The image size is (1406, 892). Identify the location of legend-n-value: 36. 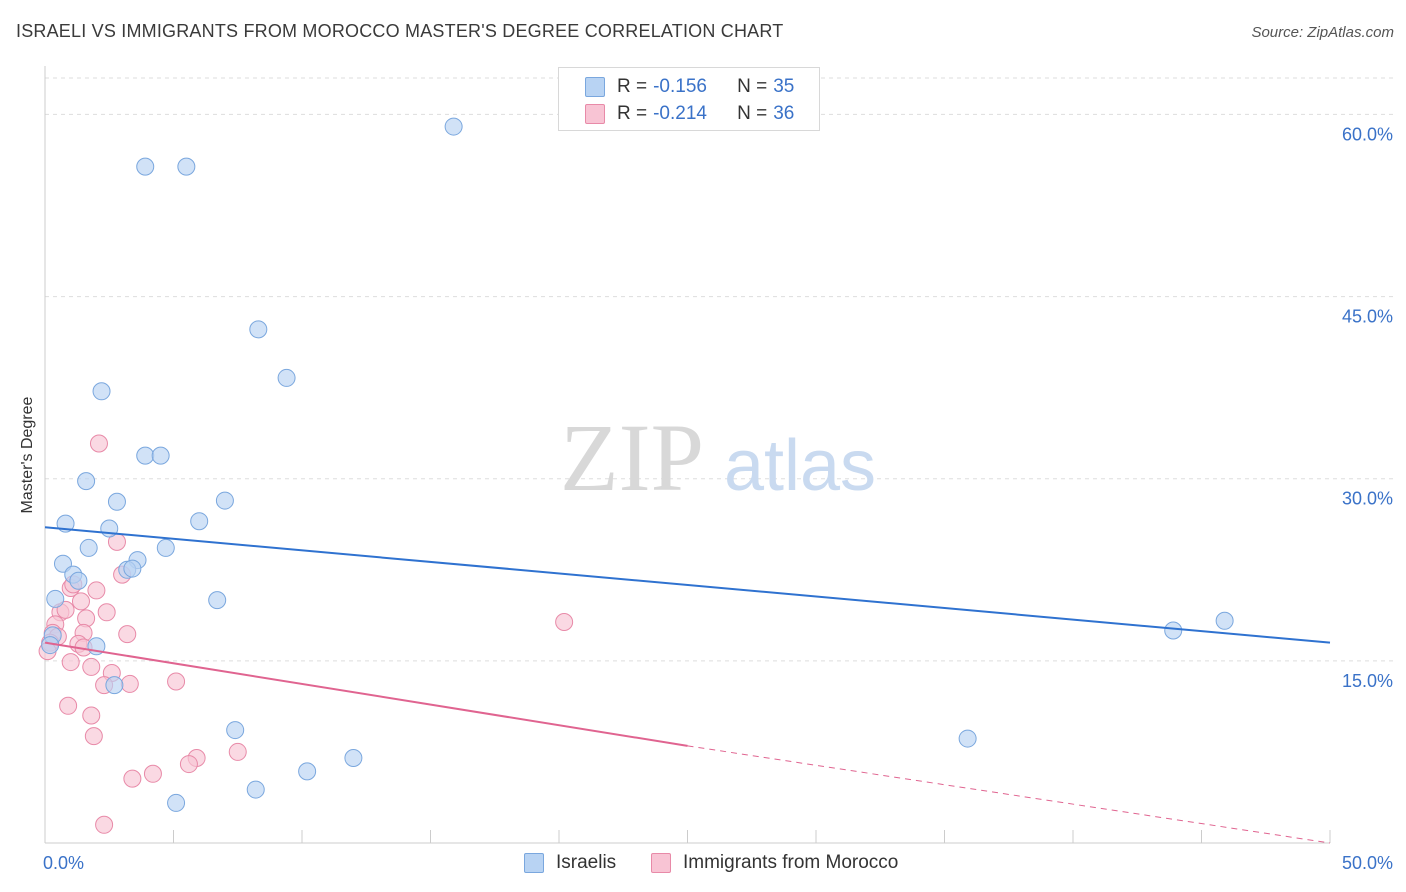
(784, 113).